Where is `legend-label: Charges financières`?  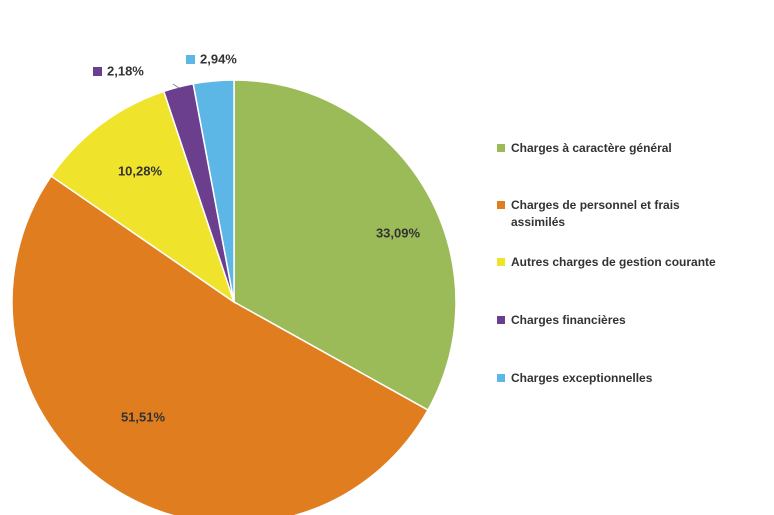
legend-label: Charges financières is located at coordinates (568, 320).